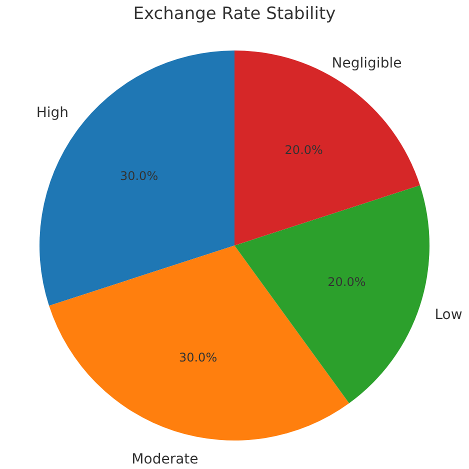 This screenshot has height=469, width=469. I want to click on slice-label: Low, so click(448, 315).